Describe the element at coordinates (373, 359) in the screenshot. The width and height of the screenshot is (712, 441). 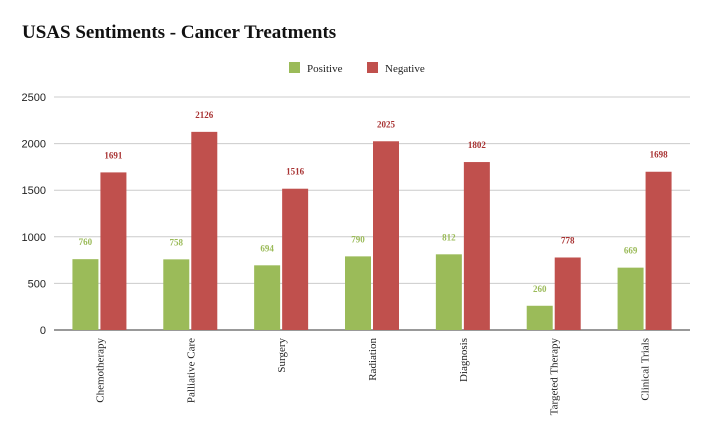
I see `x-tick-label-radiation: Radiation` at that location.